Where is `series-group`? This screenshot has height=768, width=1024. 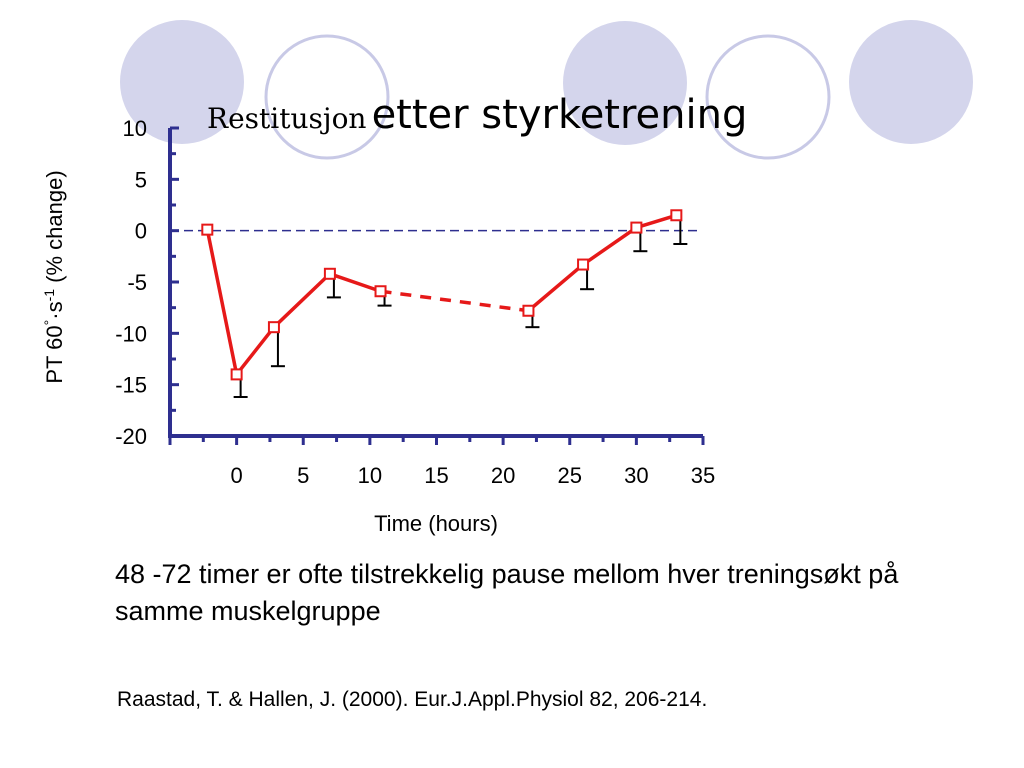
series-group is located at coordinates (444, 303).